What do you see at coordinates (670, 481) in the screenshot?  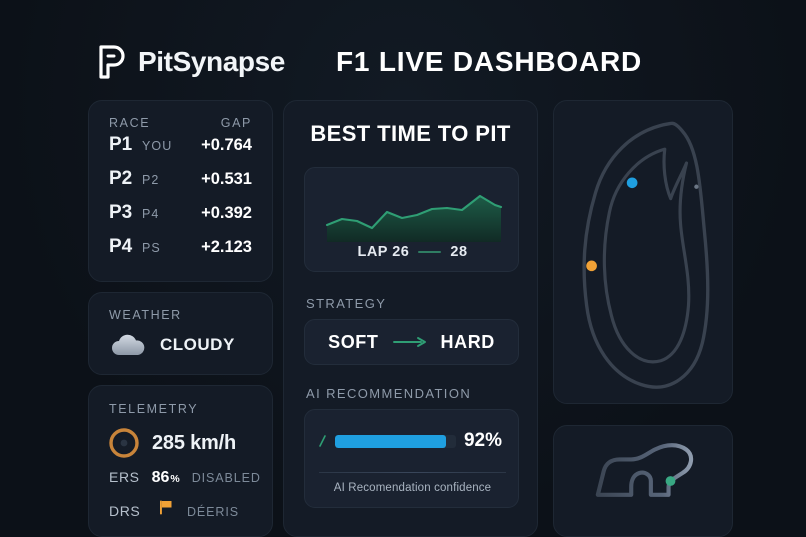 I see `sector-marker-green` at bounding box center [670, 481].